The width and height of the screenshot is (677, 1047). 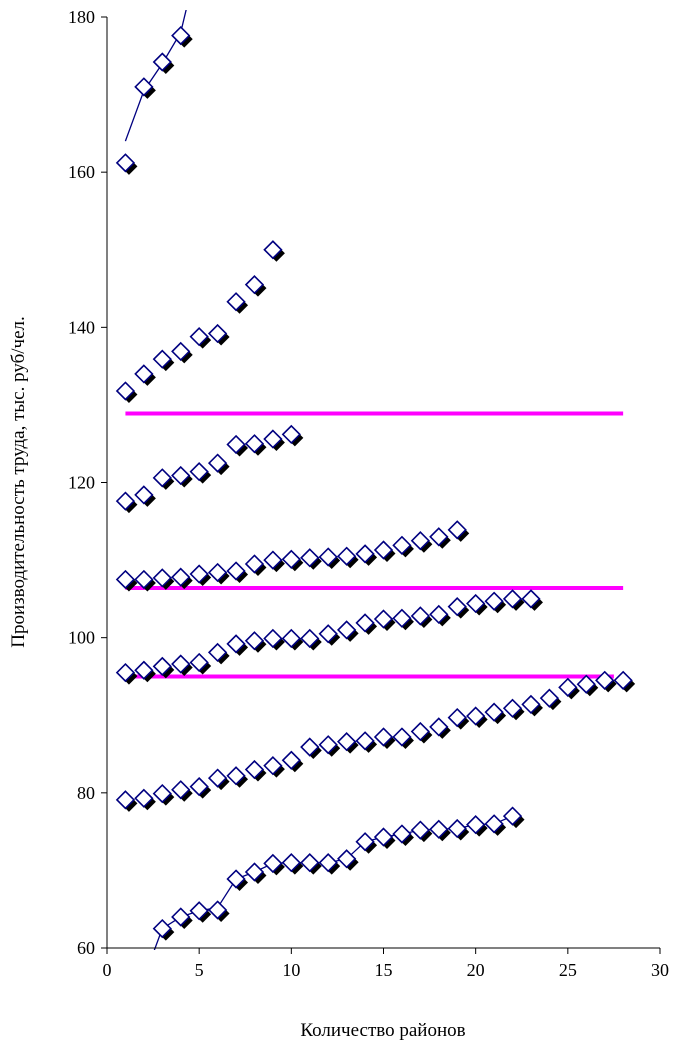 I want to click on y-tick-label: 180, so click(x=81, y=17).